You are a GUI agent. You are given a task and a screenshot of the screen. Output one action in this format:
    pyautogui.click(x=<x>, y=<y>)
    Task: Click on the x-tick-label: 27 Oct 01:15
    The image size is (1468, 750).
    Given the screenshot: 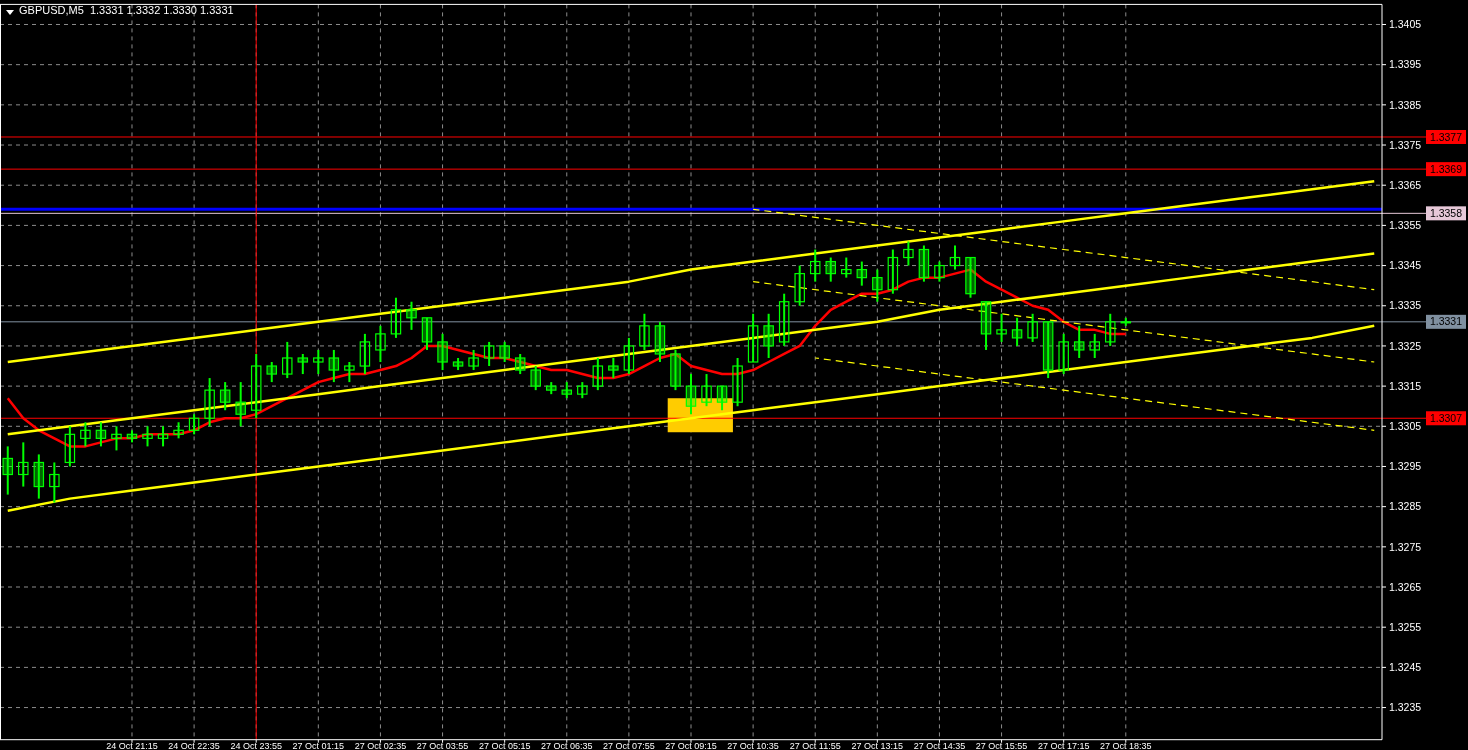 What is the action you would take?
    pyautogui.click(x=318, y=745)
    